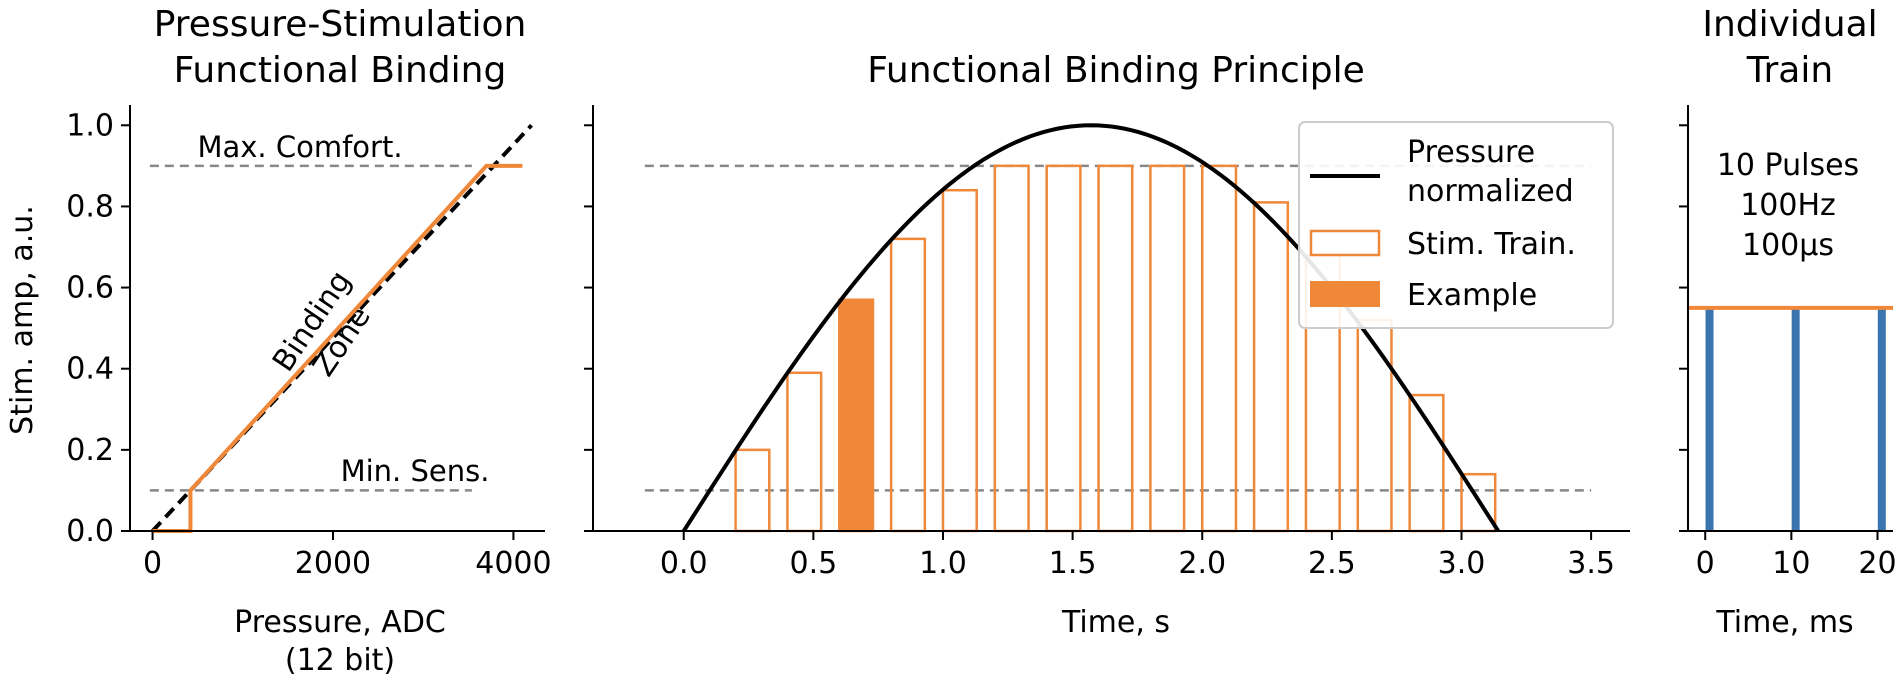  I want to click on min-sens-label: Min. Sens., so click(415, 471).